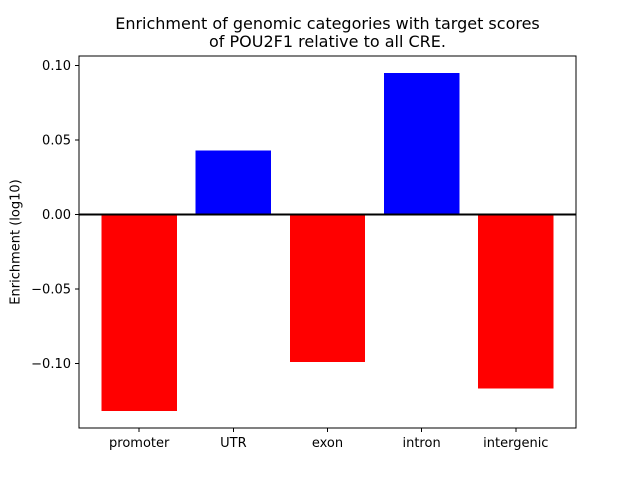  I want to click on x-tick-label: intergenic, so click(515, 443).